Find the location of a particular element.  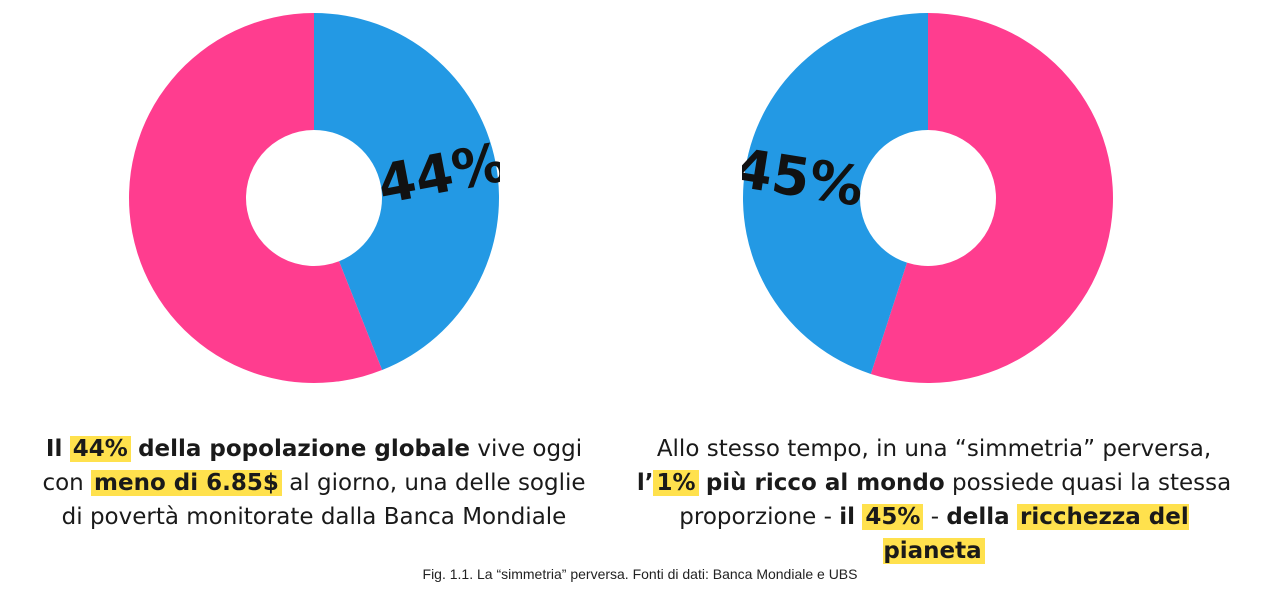

caption-text: il is located at coordinates (847, 517).